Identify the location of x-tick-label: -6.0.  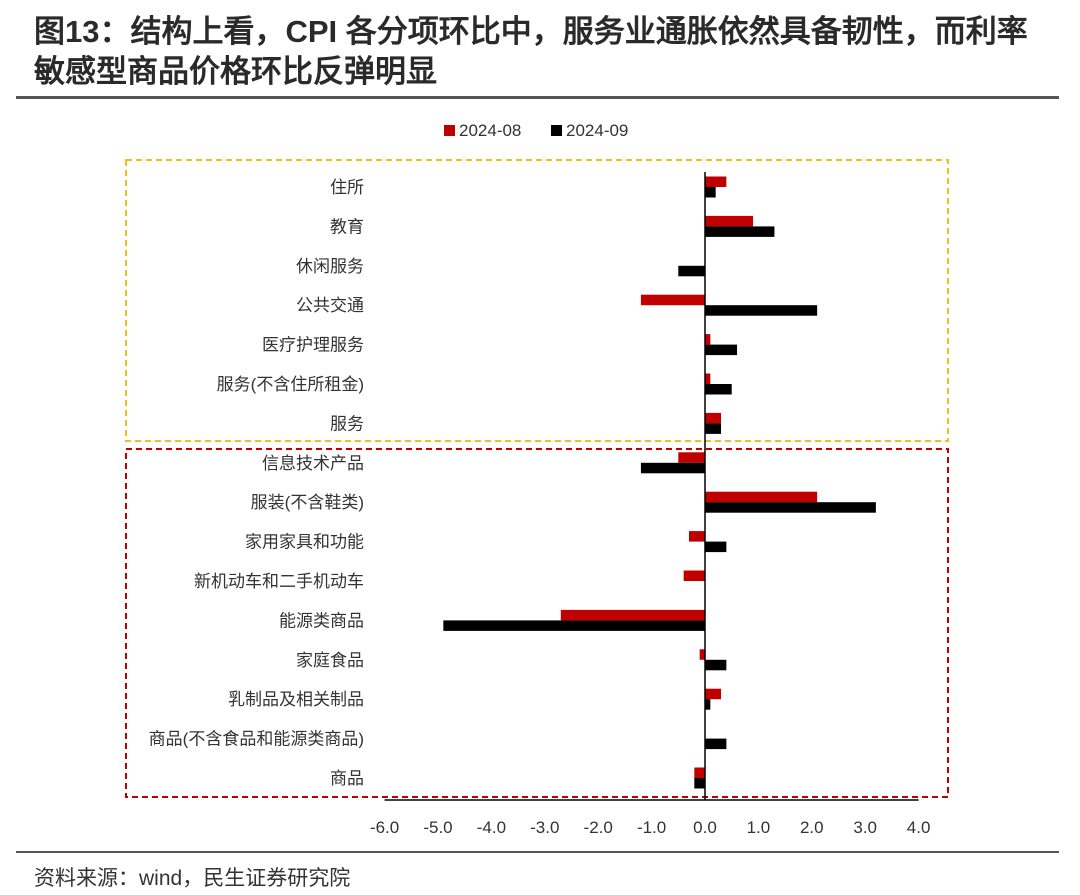
(384, 827).